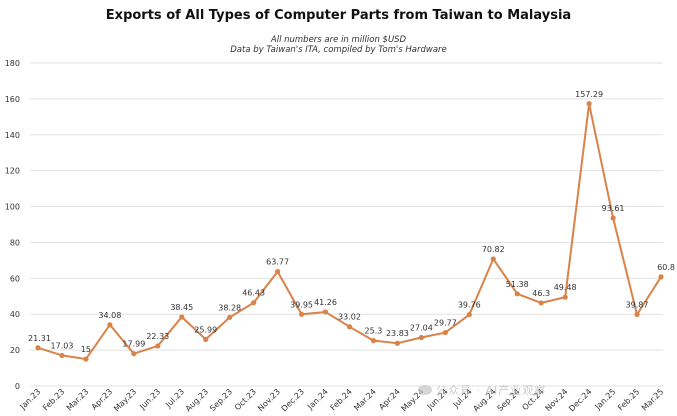 The width and height of the screenshot is (677, 416). I want to click on x-tick-label: Apr.23, so click(102, 399).